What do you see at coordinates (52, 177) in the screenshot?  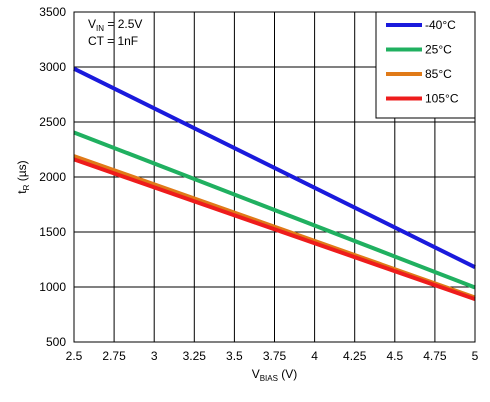 I see `y-tick-label: 2000` at bounding box center [52, 177].